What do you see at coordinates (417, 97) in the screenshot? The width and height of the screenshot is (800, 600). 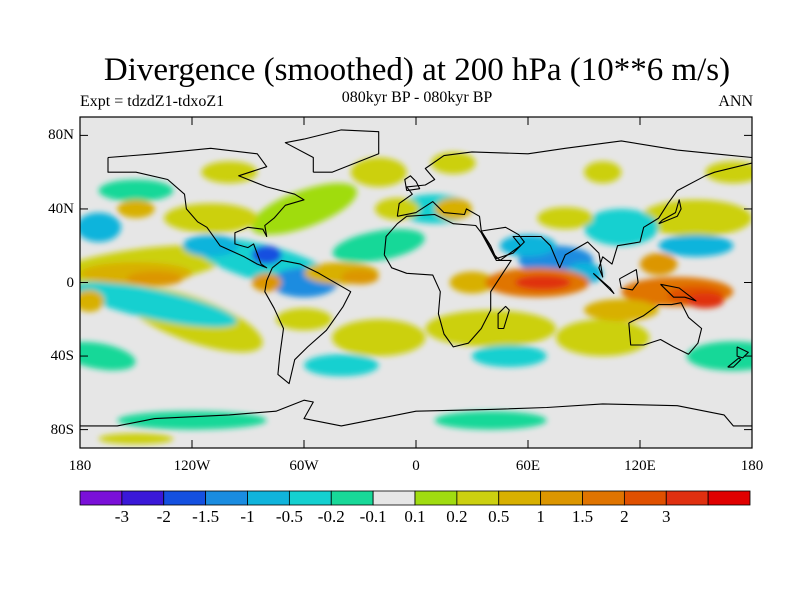 I see `period-label: 080kyr BP - 080kyr BP` at bounding box center [417, 97].